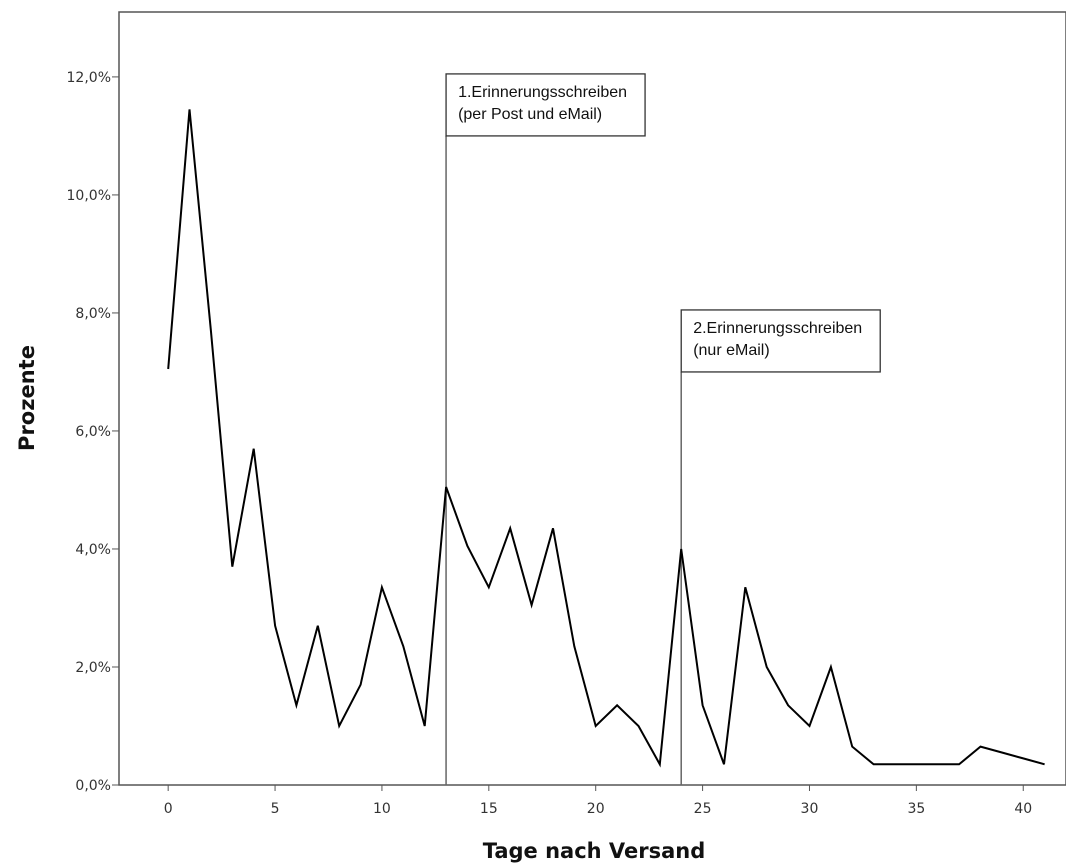 The height and width of the screenshot is (863, 1066). Describe the element at coordinates (810, 809) in the screenshot. I see `x-tick-label: 30` at that location.